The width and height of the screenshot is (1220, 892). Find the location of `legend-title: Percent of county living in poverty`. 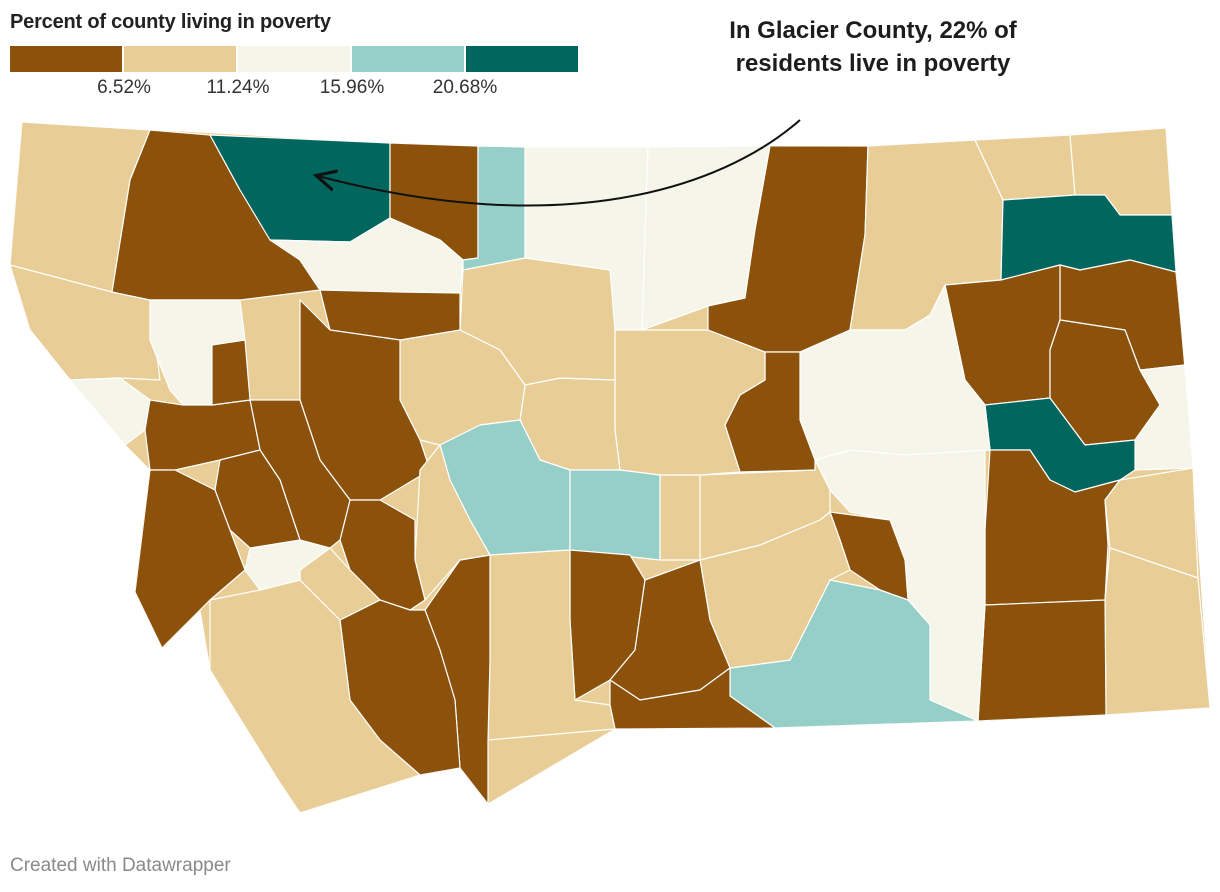

legend-title: Percent of county living in poverty is located at coordinates (170, 22).